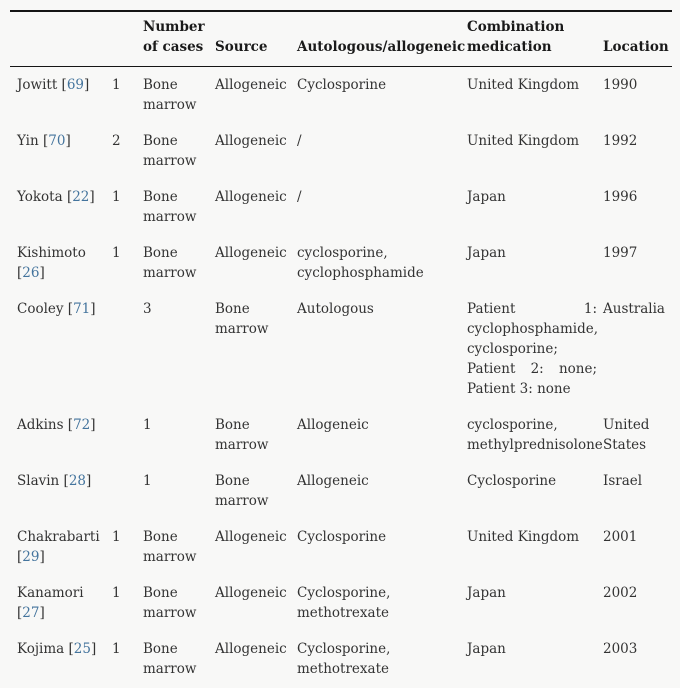 This screenshot has width=680, height=688. Describe the element at coordinates (620, 649) in the screenshot. I see `table-cell: 2003` at that location.